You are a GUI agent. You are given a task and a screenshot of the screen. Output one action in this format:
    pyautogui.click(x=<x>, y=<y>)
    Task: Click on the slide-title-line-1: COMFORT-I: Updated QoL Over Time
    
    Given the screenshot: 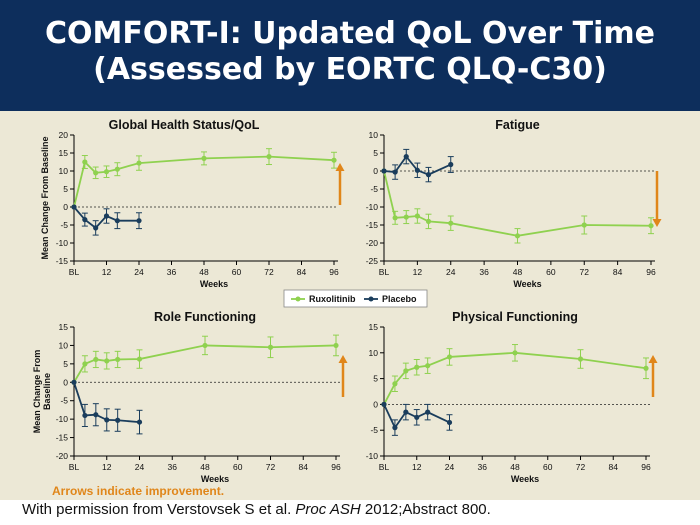 What is the action you would take?
    pyautogui.click(x=350, y=33)
    